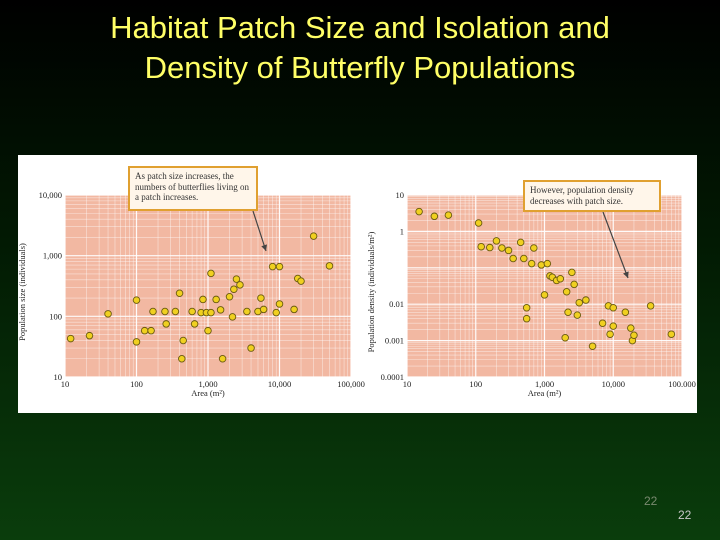  I want to click on left-x-axis-label: Area (m²), so click(208, 393).